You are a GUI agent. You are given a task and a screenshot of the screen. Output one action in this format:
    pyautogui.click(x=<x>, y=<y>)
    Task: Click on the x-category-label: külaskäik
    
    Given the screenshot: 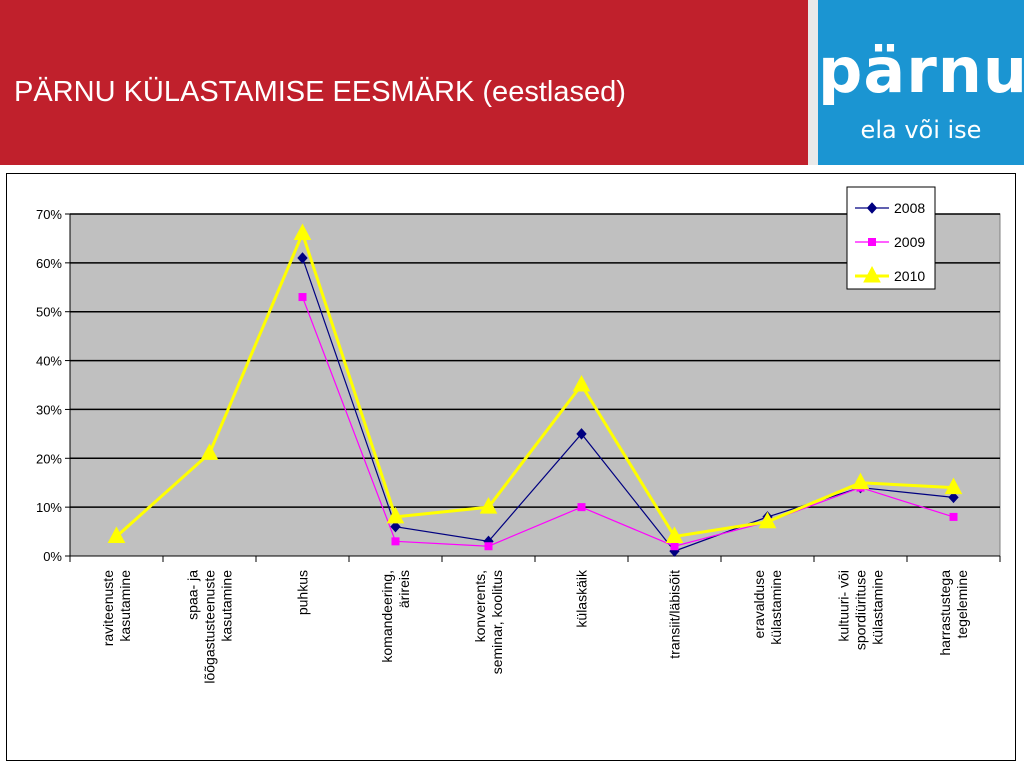 What is the action you would take?
    pyautogui.click(x=582, y=598)
    